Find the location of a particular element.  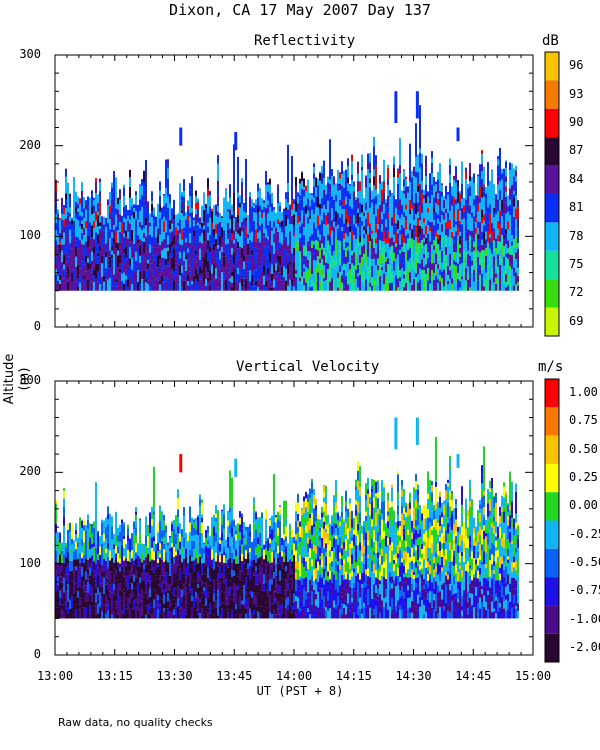

colorbar-label: -0.50 is located at coordinates (584, 561).